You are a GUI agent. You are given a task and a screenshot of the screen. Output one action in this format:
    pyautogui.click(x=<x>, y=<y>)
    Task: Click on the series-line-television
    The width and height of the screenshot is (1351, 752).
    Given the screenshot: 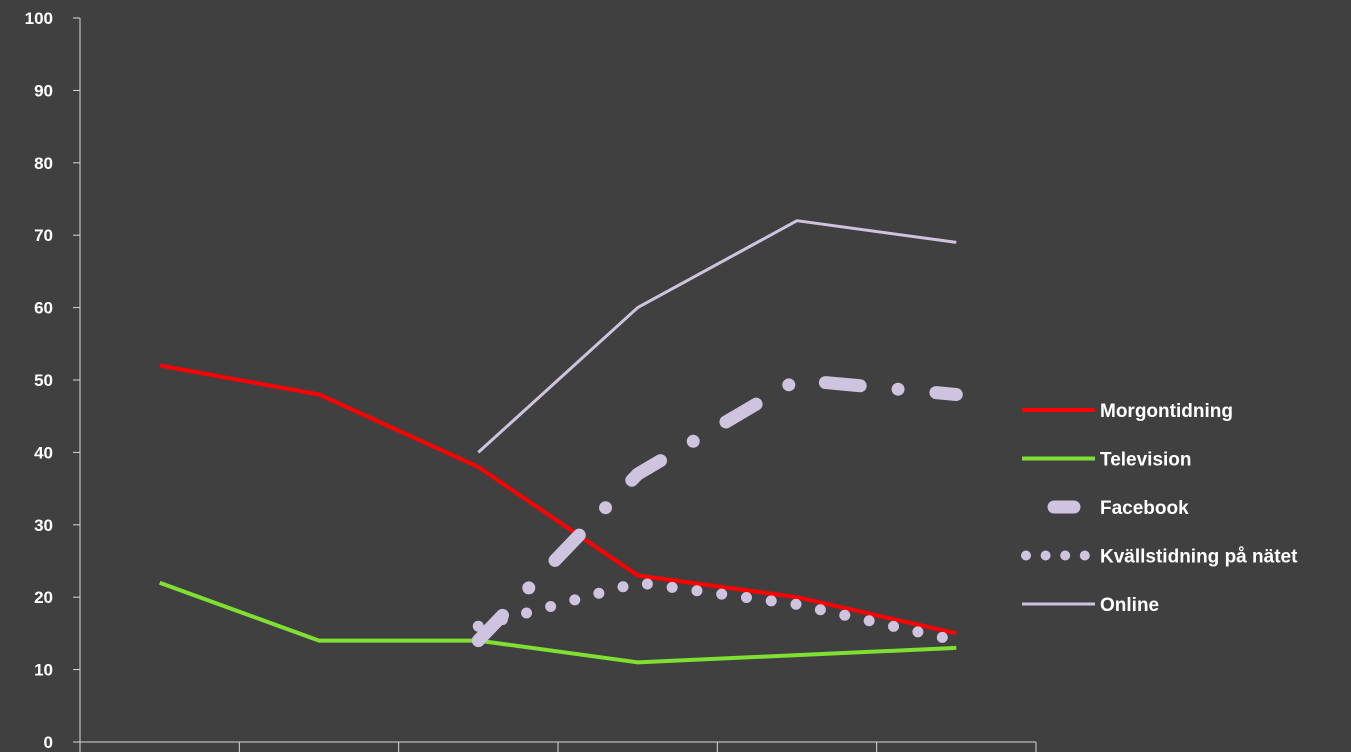 What is the action you would take?
    pyautogui.click(x=558, y=622)
    